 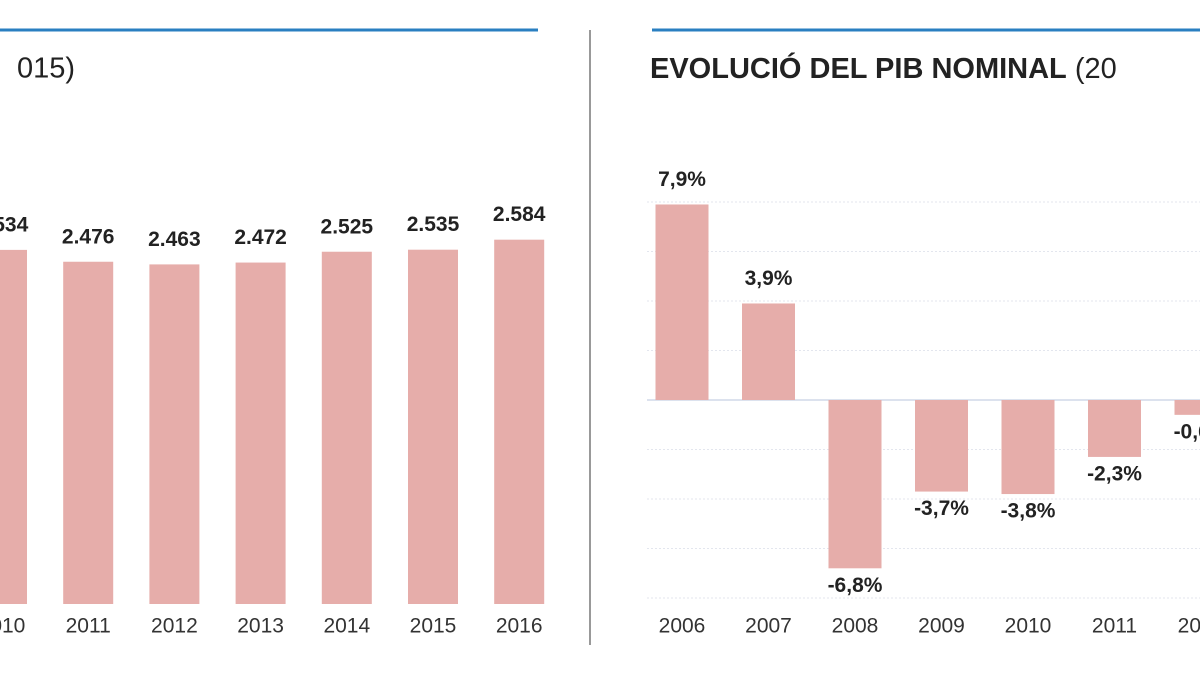 I want to click on data-label: 2.472, so click(x=260, y=237).